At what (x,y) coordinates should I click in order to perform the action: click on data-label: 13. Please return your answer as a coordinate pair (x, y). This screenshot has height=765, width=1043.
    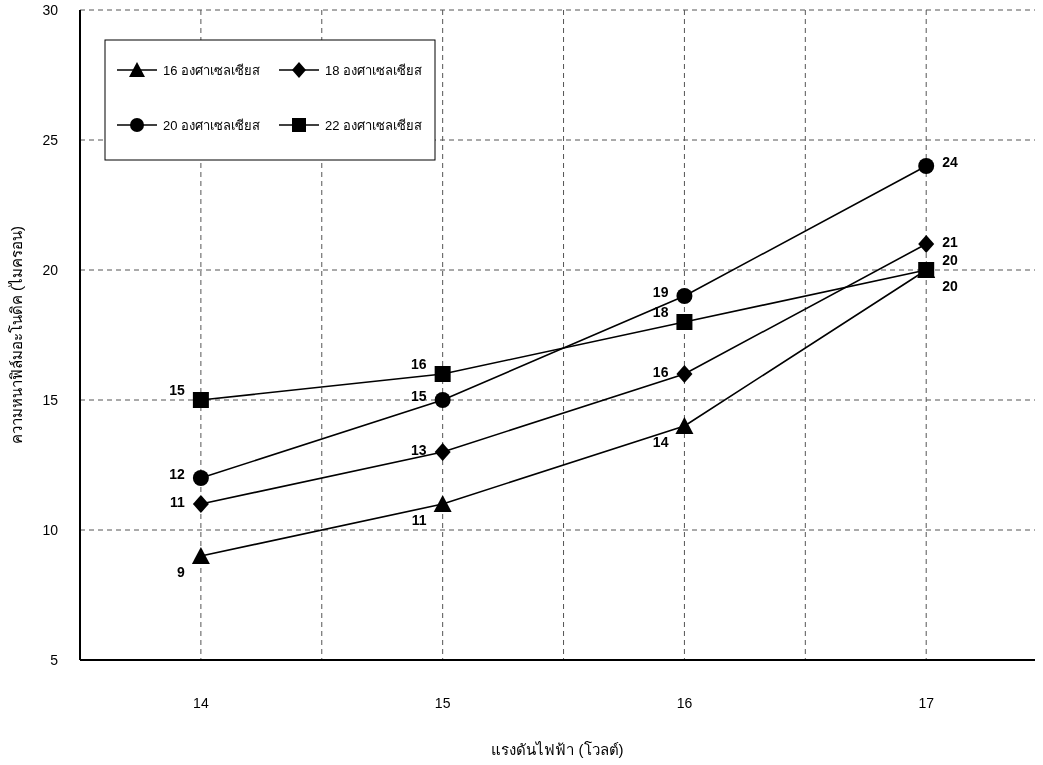
    Looking at the image, I should click on (419, 450).